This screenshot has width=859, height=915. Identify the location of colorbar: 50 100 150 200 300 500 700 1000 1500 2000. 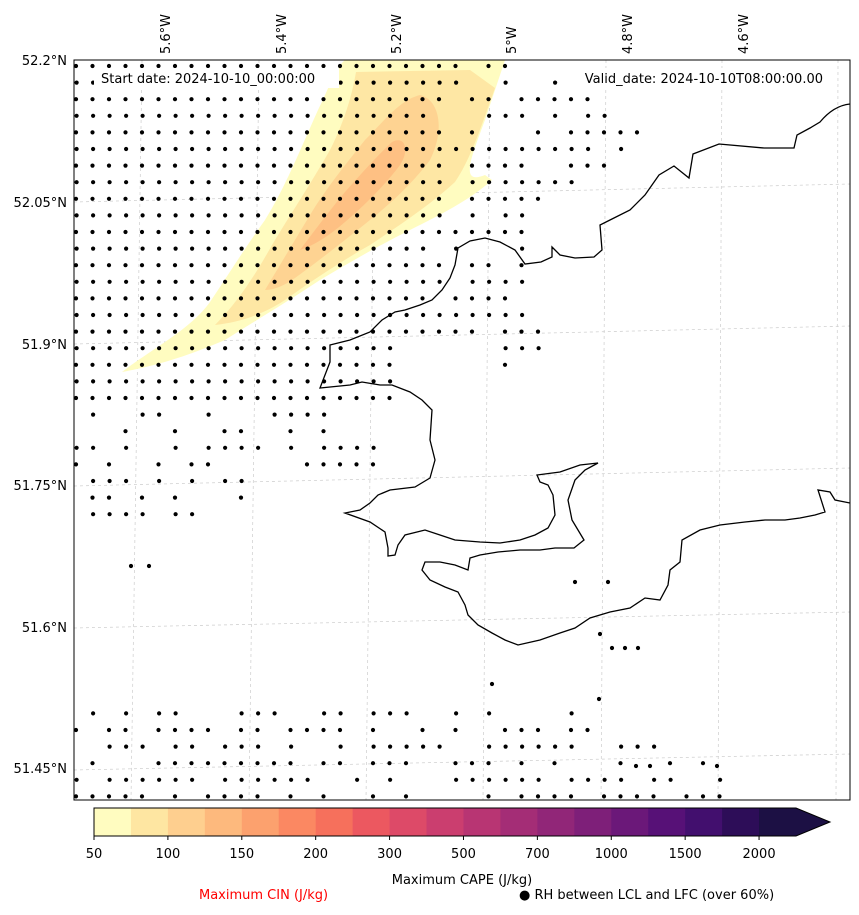
(459, 834).